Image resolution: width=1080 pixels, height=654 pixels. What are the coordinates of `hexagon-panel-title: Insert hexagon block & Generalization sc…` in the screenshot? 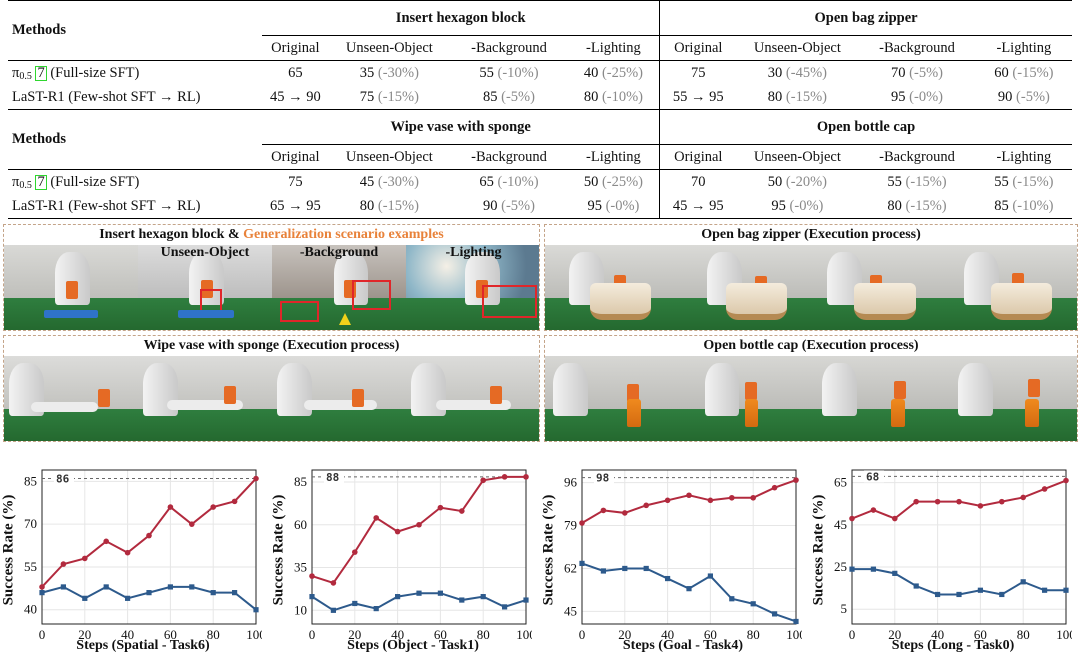 It's located at (271, 235).